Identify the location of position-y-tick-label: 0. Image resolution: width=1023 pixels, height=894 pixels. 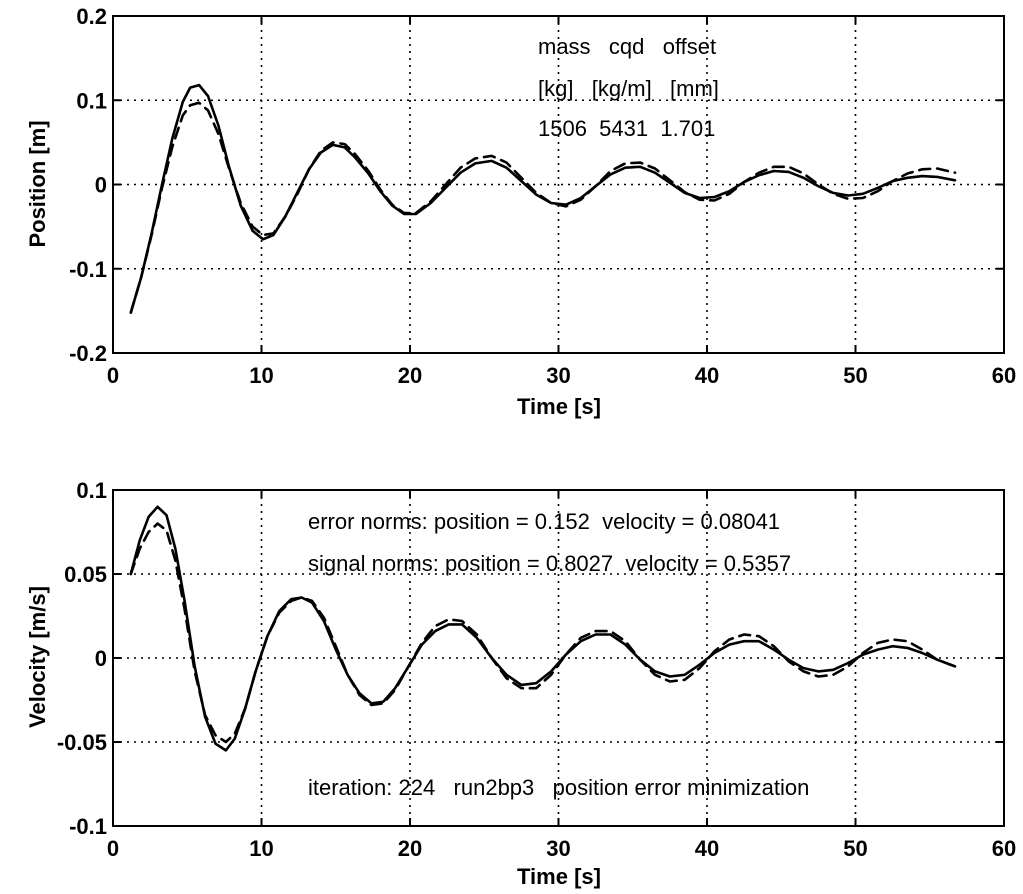
(101, 185).